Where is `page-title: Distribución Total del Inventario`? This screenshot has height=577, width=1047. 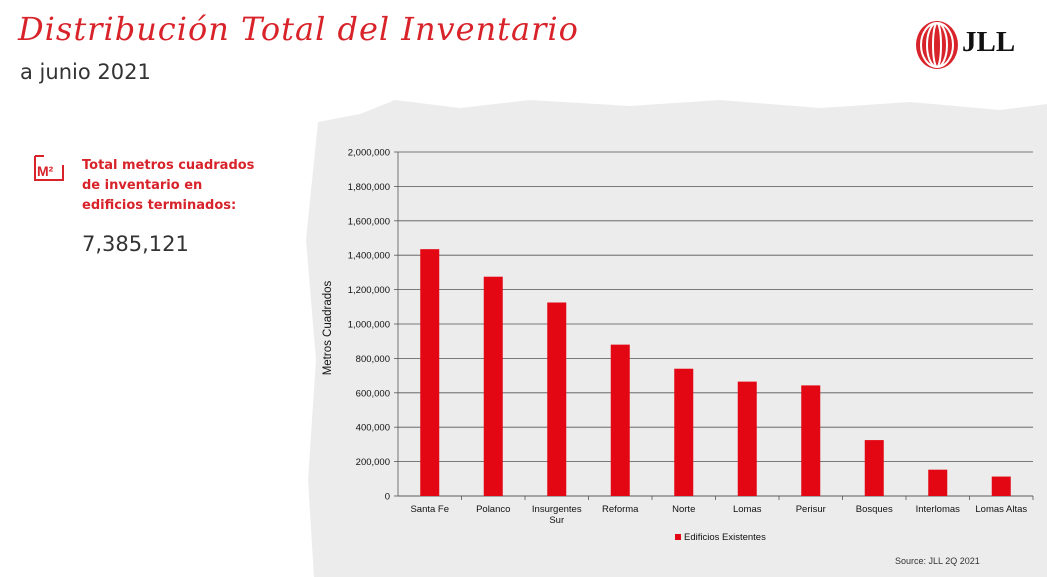 page-title: Distribución Total del Inventario is located at coordinates (298, 29).